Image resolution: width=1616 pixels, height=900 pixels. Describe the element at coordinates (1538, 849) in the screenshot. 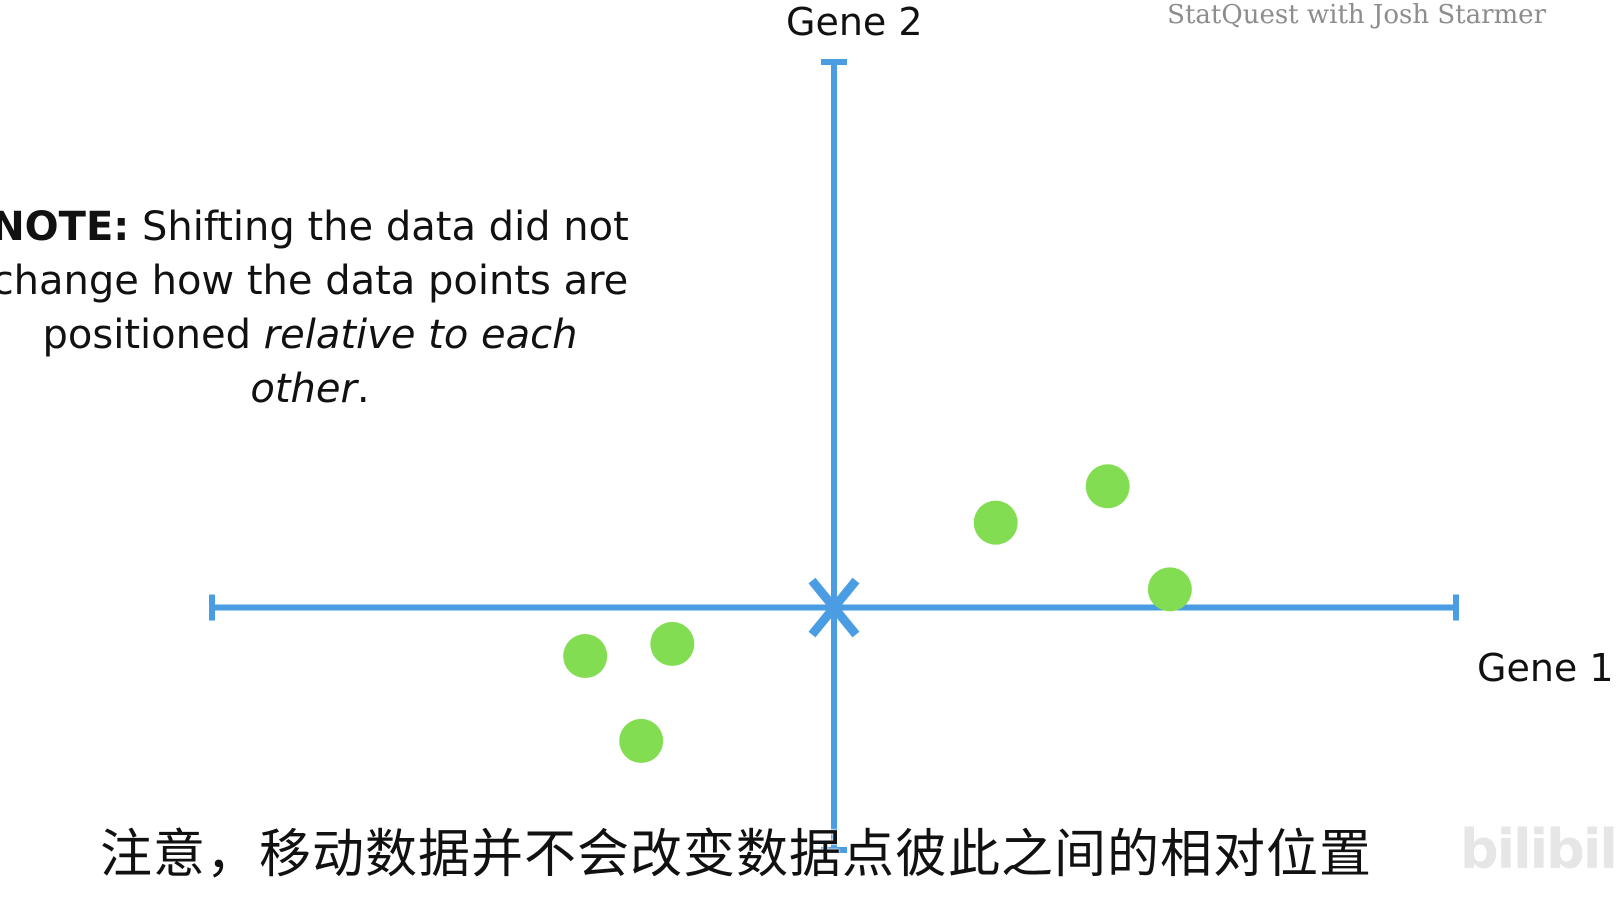

I see `bilibili-logo: bilibili` at that location.